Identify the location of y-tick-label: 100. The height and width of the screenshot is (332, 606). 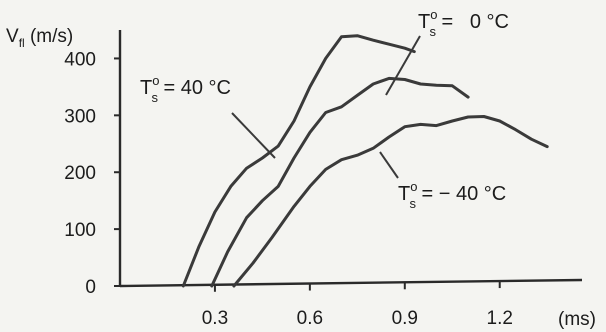
(80, 230).